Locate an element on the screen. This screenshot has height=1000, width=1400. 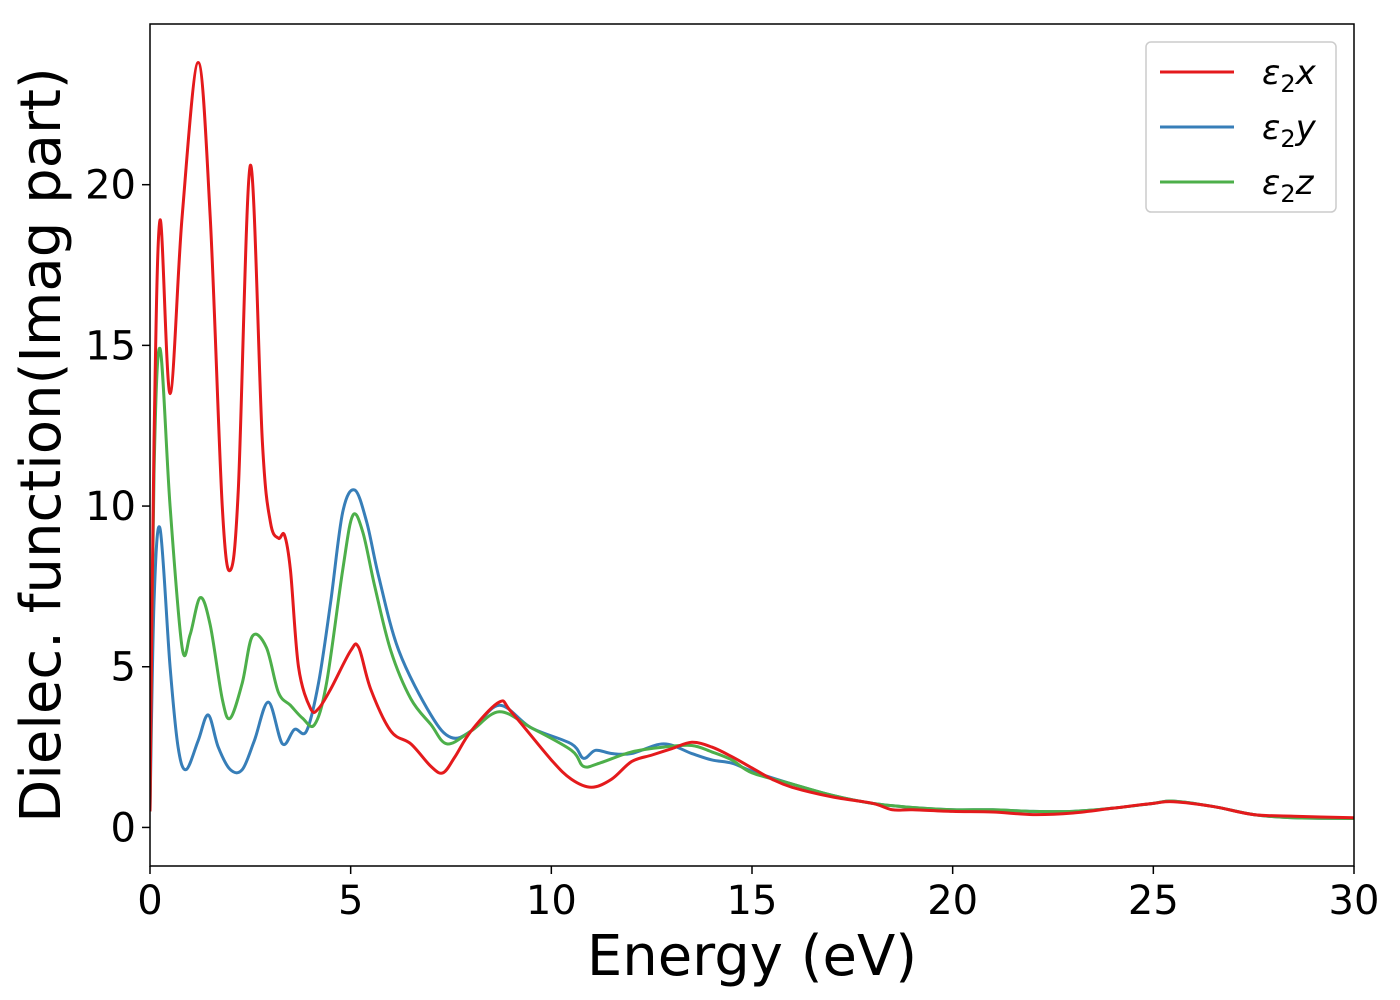
y-axis-ticks: 0 5 10 15 20 is located at coordinates (117, 507).